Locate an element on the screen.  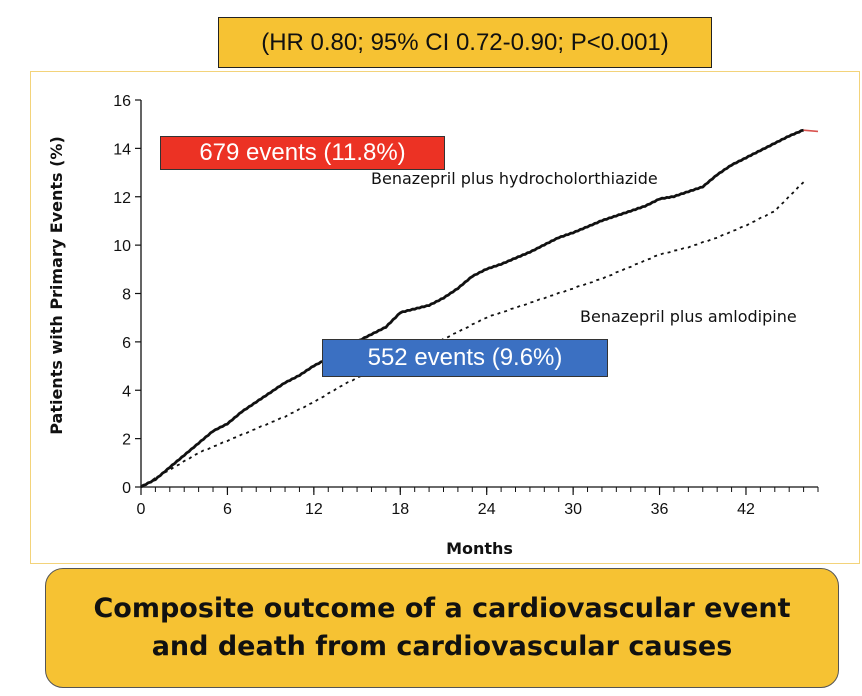
x-tick-label: 12 is located at coordinates (314, 509).